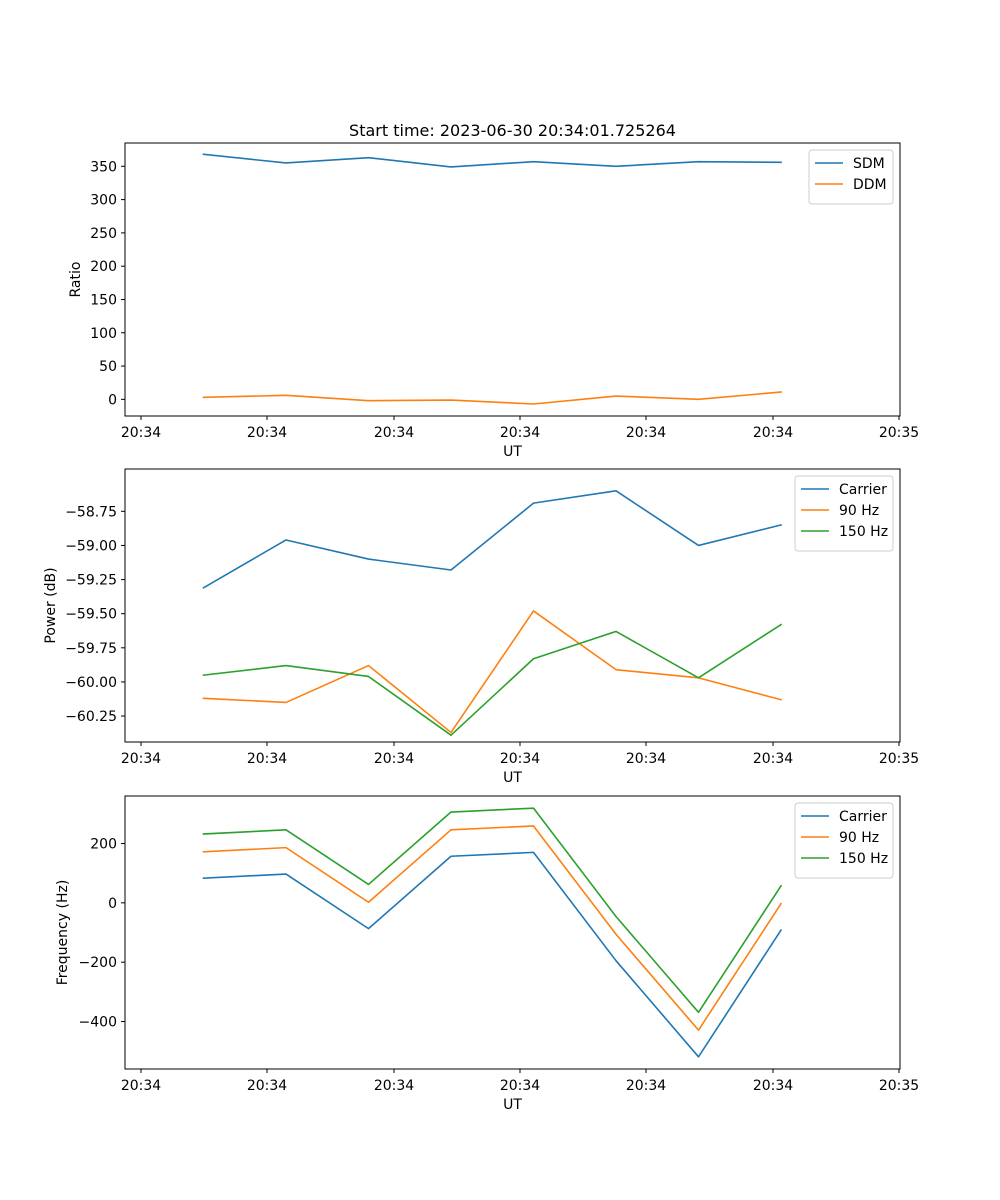 The image size is (1000, 1200). What do you see at coordinates (98, 963) in the screenshot?
I see `y-tick-label: −200` at bounding box center [98, 963].